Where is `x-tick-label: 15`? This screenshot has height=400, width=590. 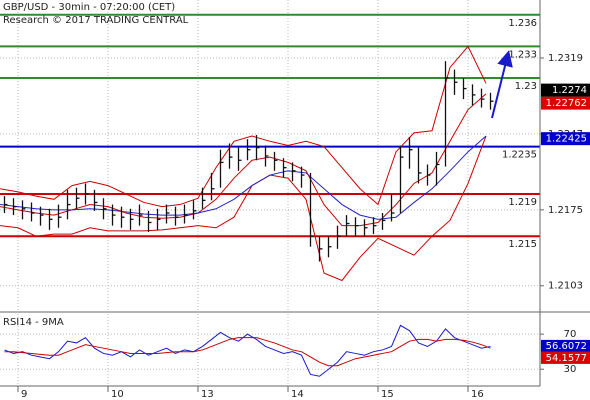 x-tick-label: 15 is located at coordinates (387, 394).